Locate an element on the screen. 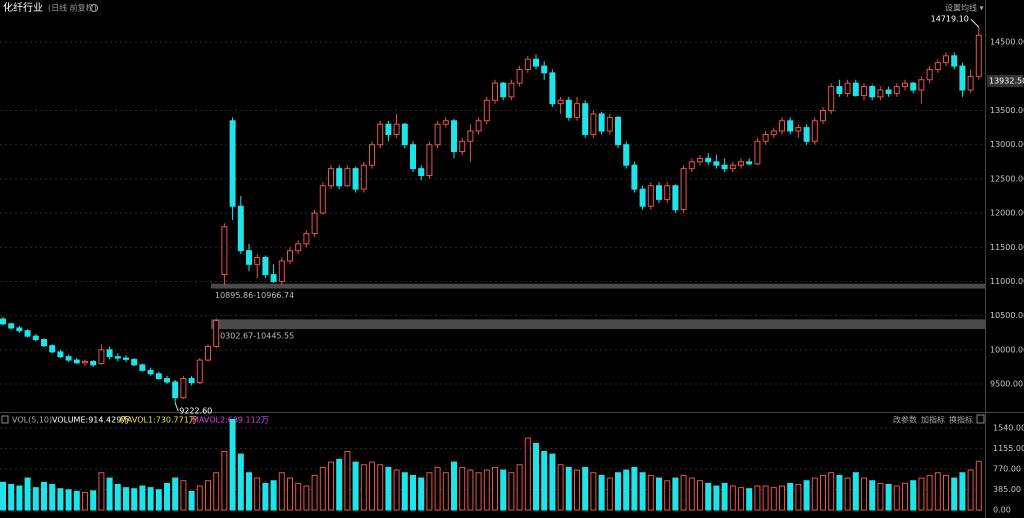 The width and height of the screenshot is (1024, 518). y-tick-label: 1540.00 is located at coordinates (1008, 428).